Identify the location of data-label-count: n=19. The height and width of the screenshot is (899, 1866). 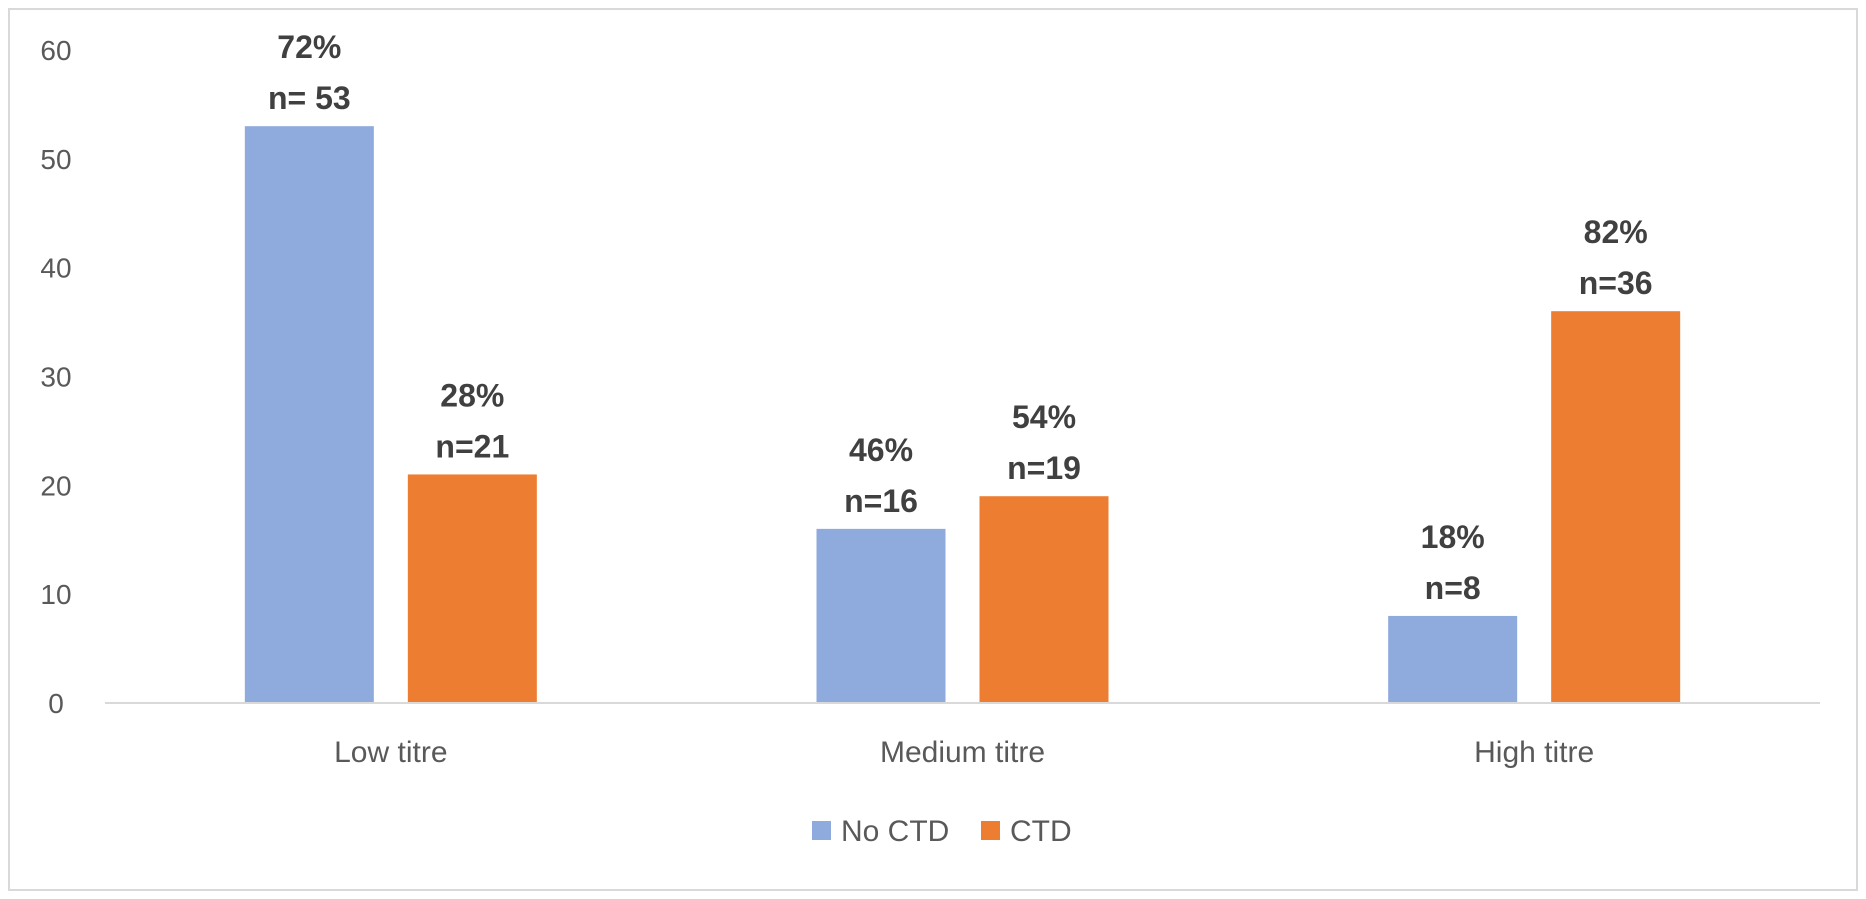
(1044, 468).